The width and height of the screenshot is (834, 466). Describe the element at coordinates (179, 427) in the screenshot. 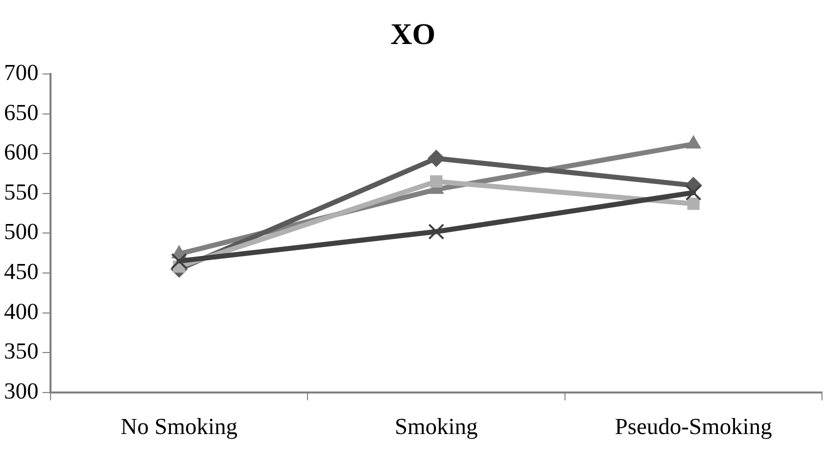

I see `x-tick-label: No Smoking` at that location.